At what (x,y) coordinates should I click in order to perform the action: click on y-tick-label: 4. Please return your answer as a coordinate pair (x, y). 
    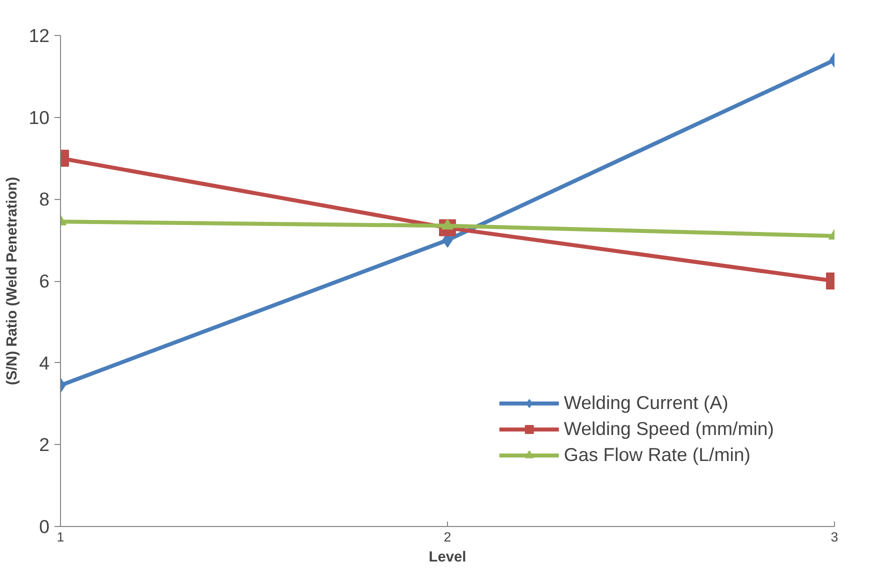
    Looking at the image, I should click on (44, 363).